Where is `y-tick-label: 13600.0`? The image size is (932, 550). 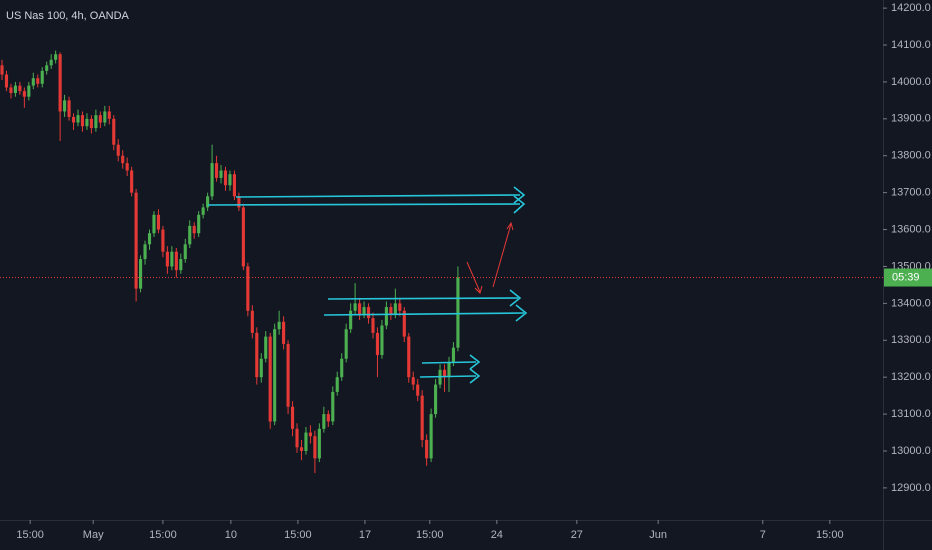 y-tick-label: 13600.0 is located at coordinates (911, 229).